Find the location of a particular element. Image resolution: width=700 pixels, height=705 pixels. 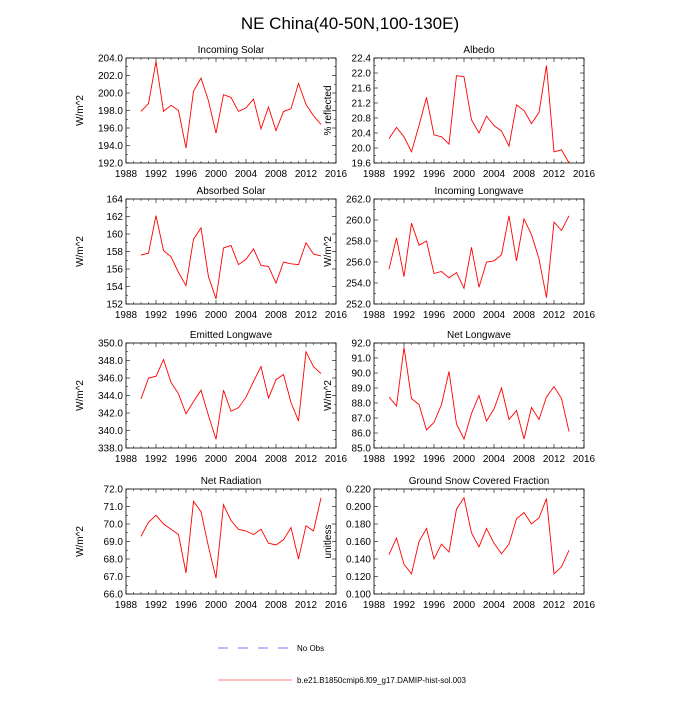

y-tick-label: 0.100 is located at coordinates (358, 595).